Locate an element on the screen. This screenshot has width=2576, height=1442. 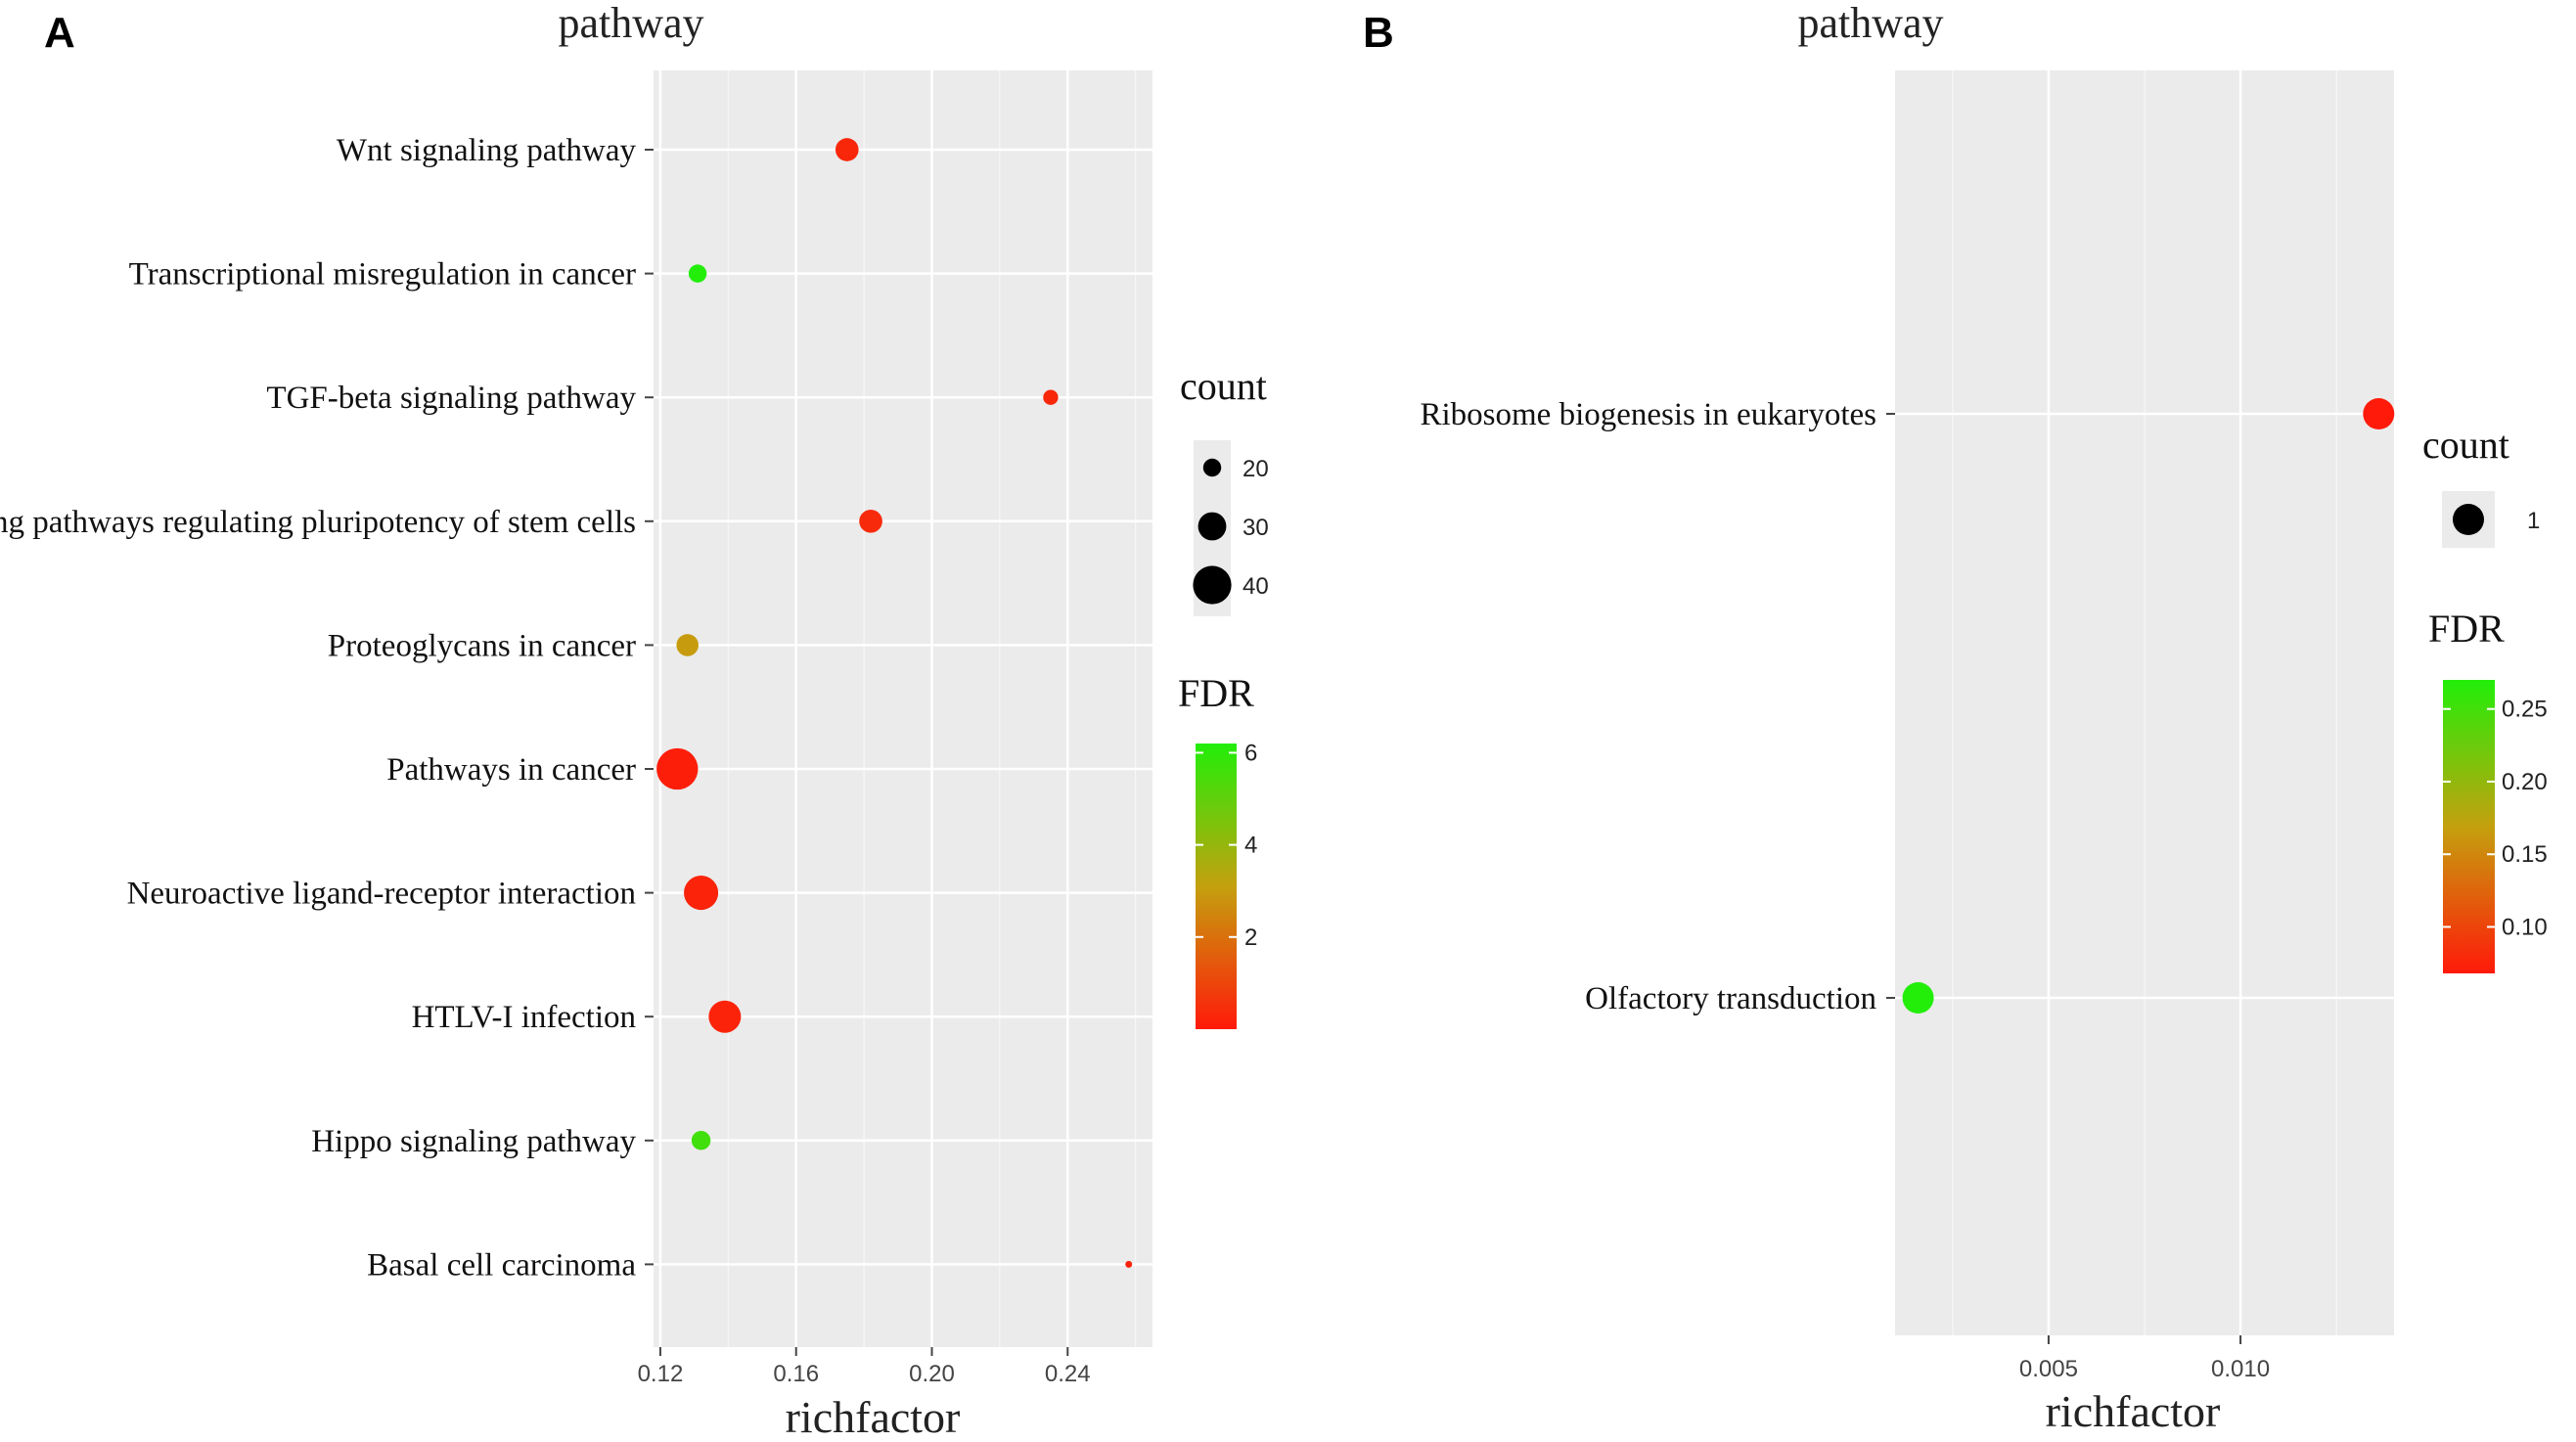
panel-a-color-legend: FDR 2 4 6 is located at coordinates (1217, 850).